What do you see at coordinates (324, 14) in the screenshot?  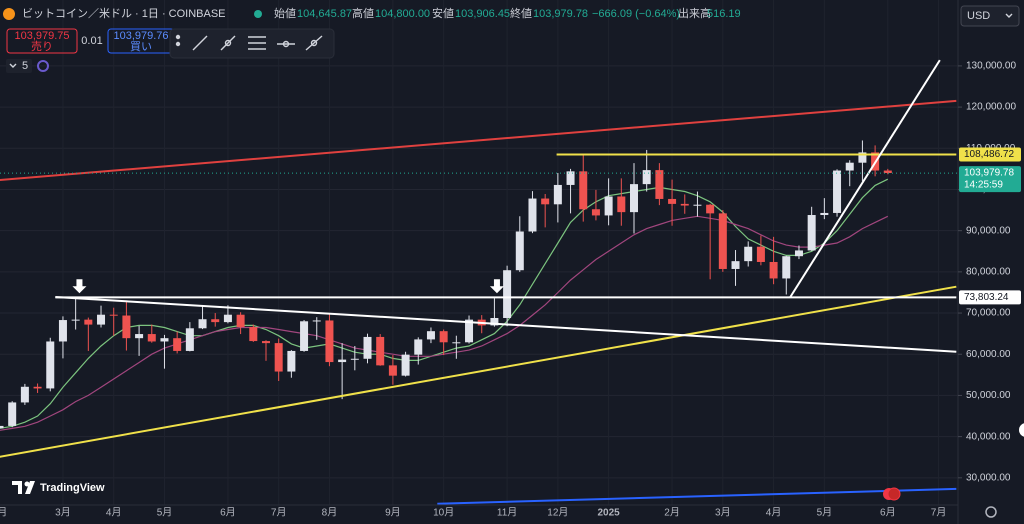 I see `open-value: 104,645.87` at bounding box center [324, 14].